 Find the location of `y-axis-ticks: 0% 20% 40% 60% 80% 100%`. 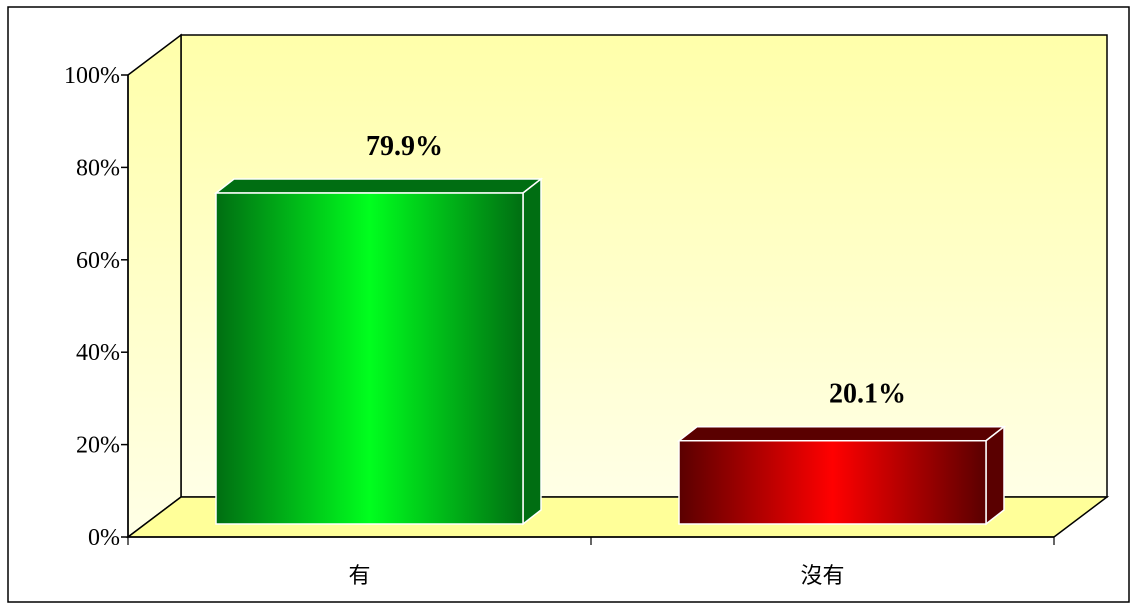

y-axis-ticks: 0% 20% 40% 60% 80% 100% is located at coordinates (96, 307).